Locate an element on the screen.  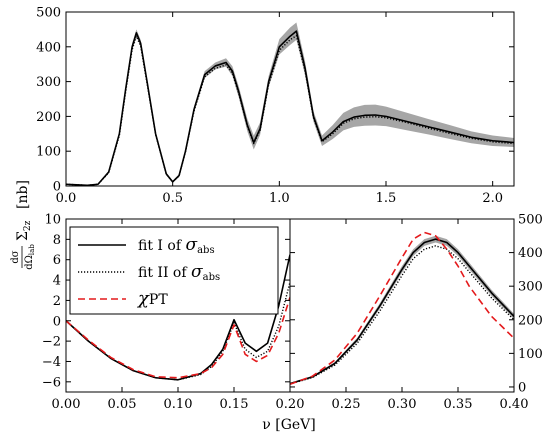
bottom-right-series-dotted is located at coordinates (402, 315).